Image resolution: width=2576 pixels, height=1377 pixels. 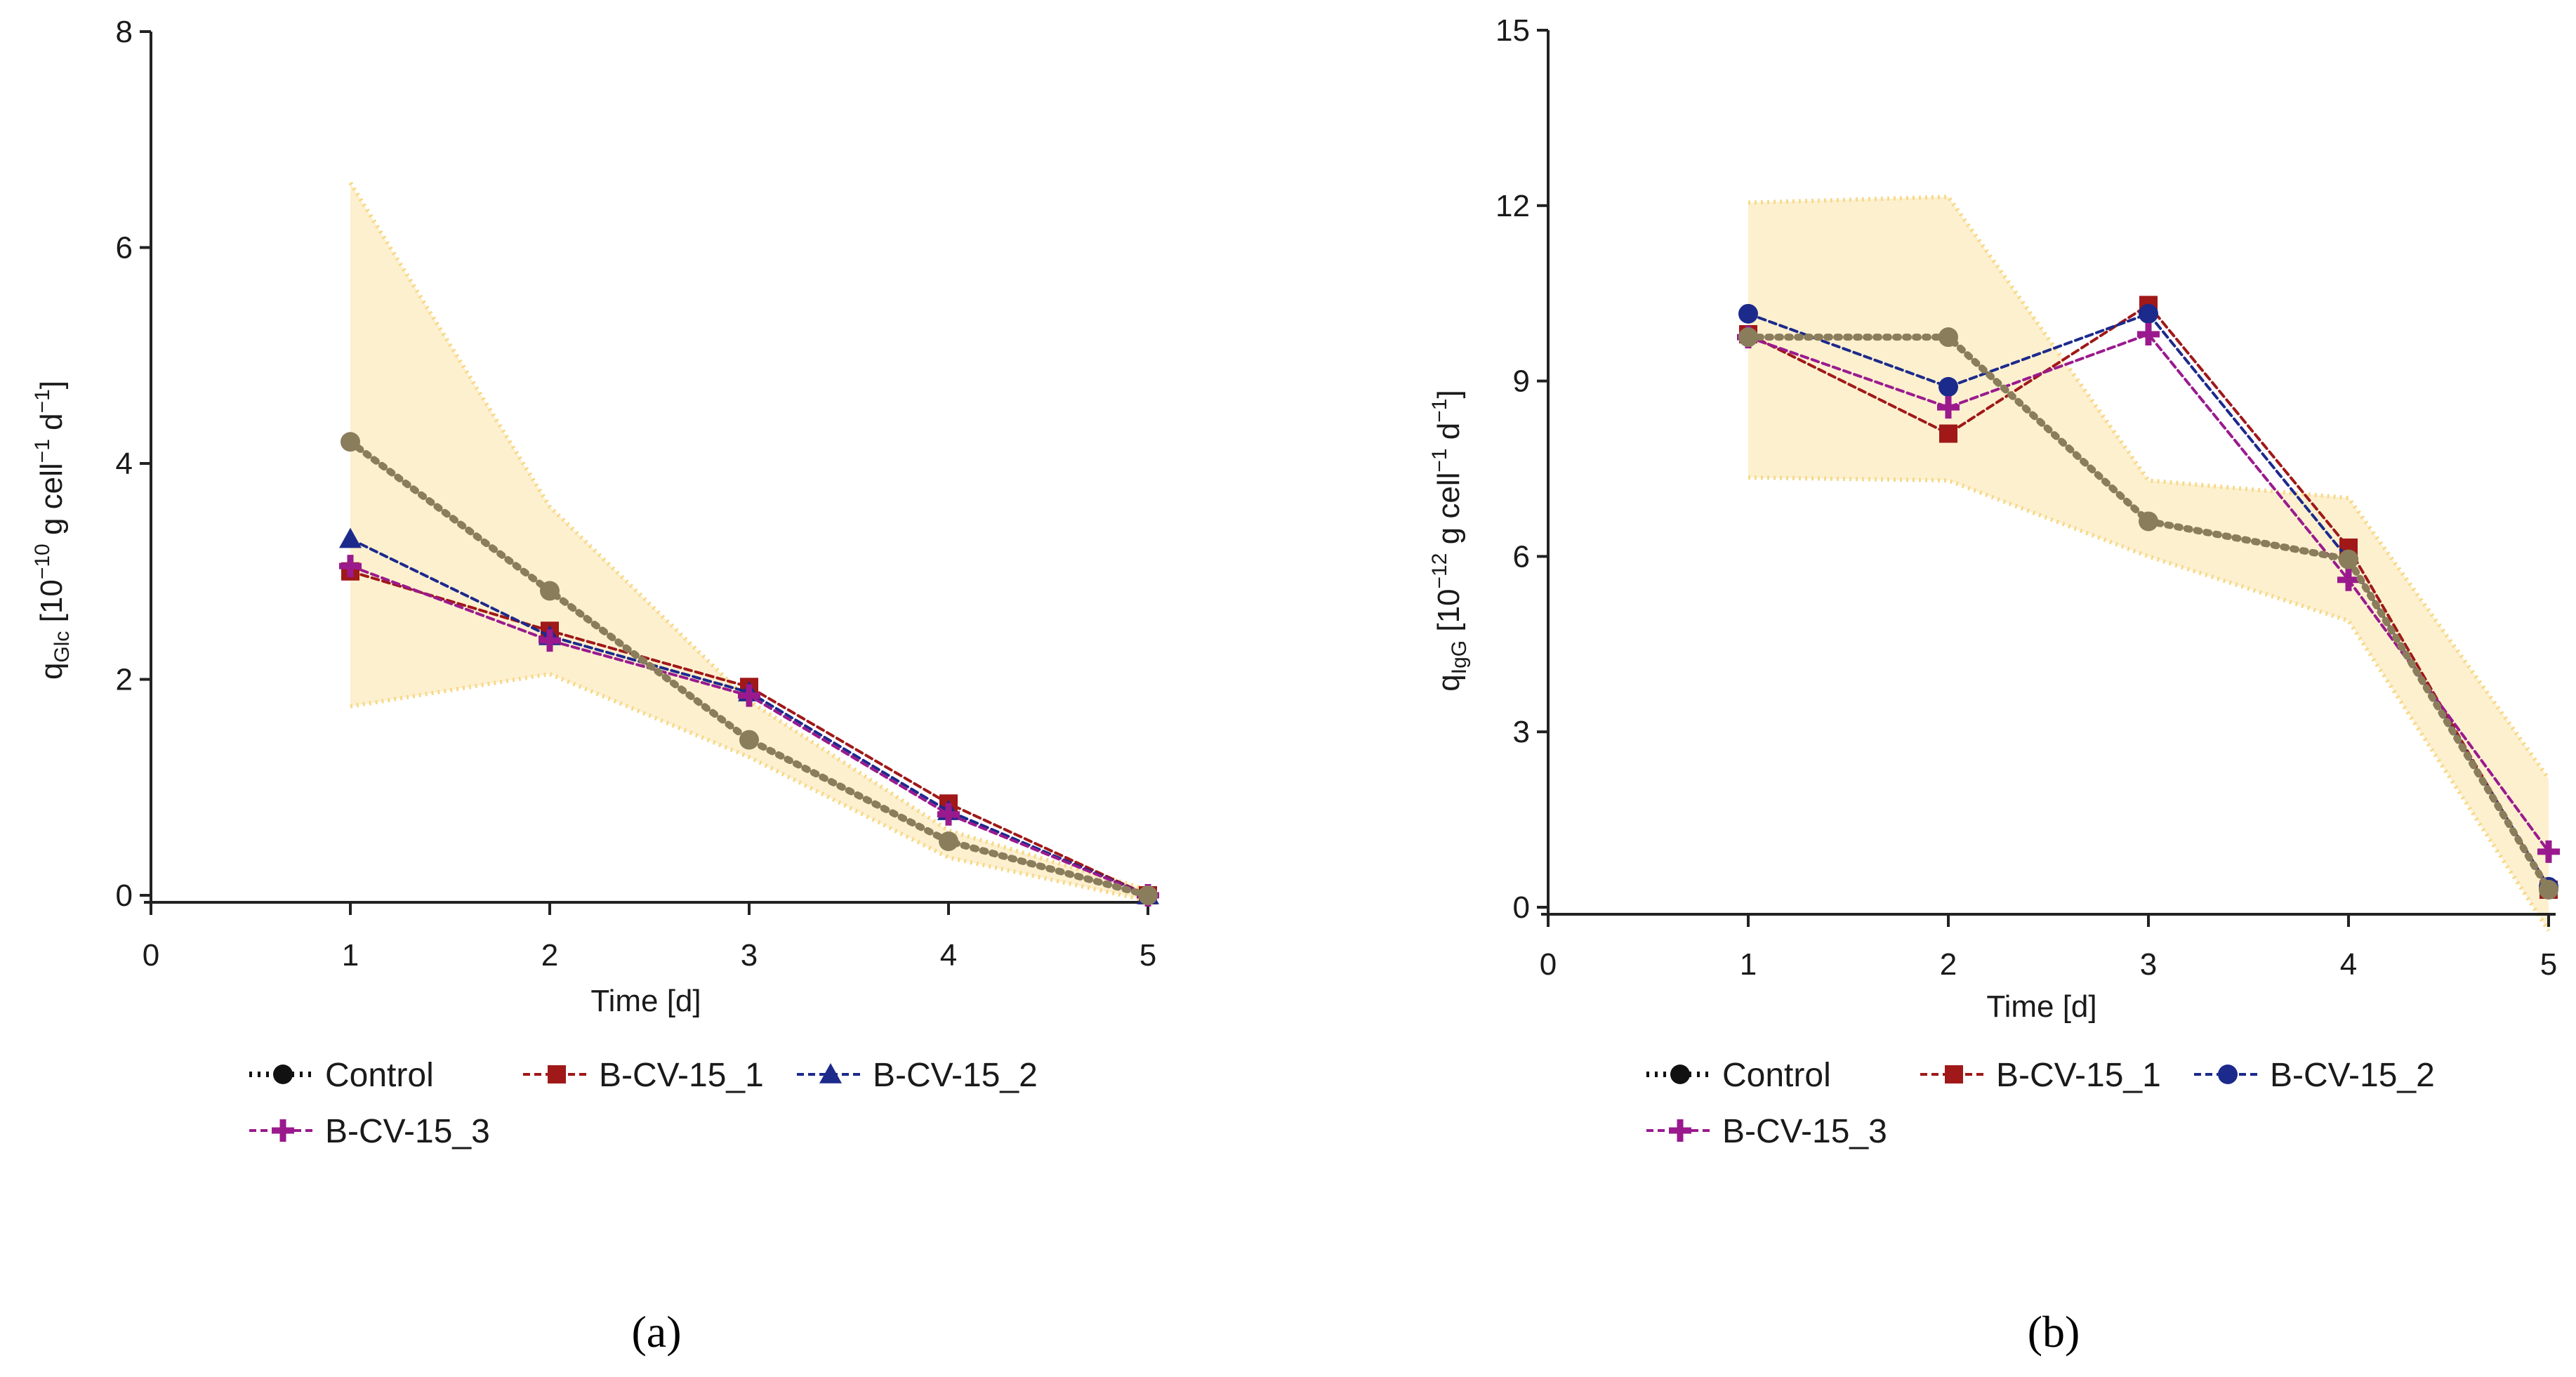 I want to click on y-label-exp3-a: −1, so click(x=42, y=401).